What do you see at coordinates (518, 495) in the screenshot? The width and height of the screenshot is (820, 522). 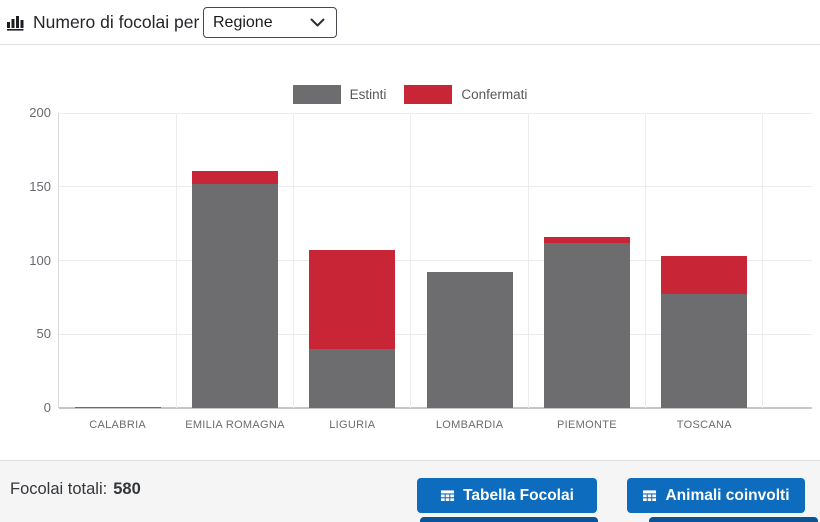 I see `tabella-focolai-label: Tabella Focolai` at bounding box center [518, 495].